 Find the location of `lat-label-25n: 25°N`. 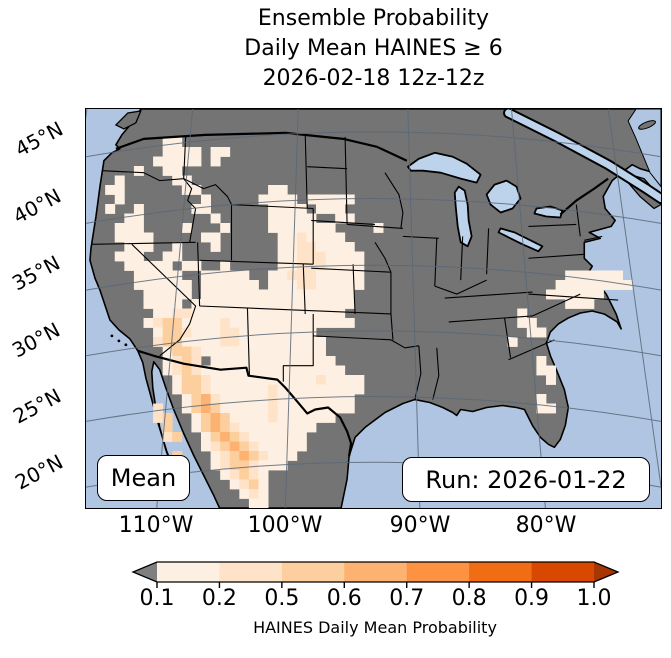

lat-label-25n: 25°N is located at coordinates (37, 406).